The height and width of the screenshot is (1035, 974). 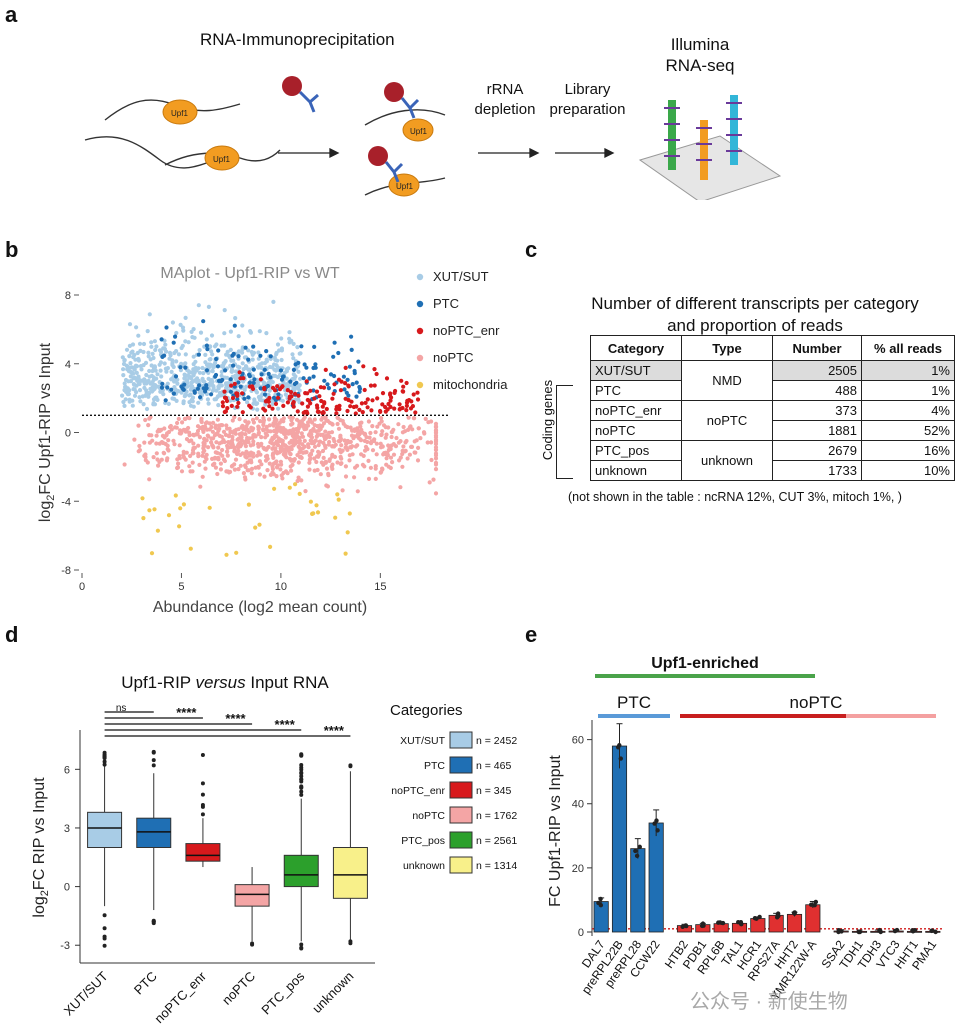 I want to click on legend-count: n = 2561, so click(x=496, y=841).